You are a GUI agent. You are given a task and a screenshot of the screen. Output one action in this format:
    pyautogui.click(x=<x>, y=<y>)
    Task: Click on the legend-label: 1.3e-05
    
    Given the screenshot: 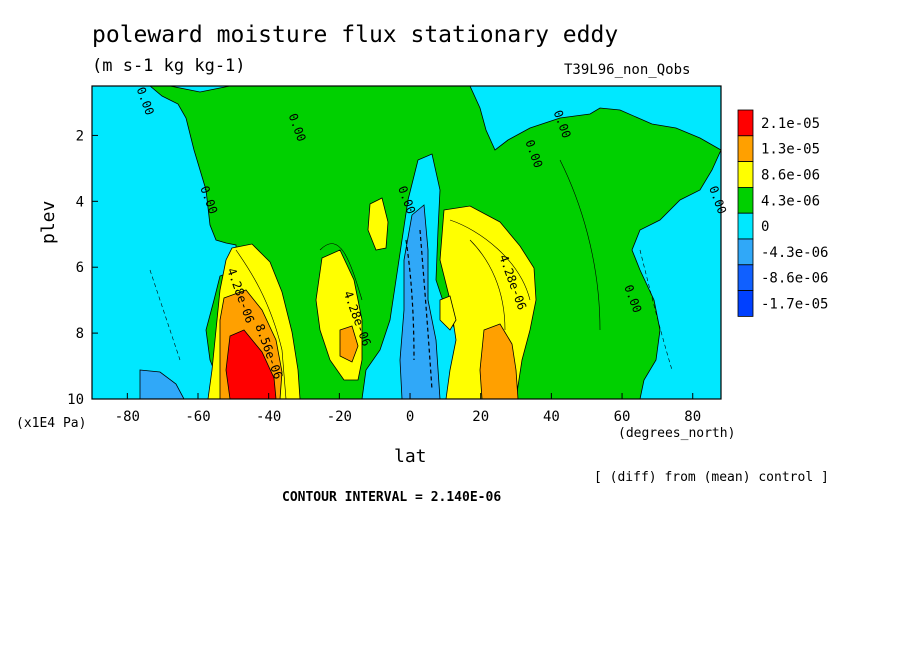 What is the action you would take?
    pyautogui.click(x=790, y=150)
    